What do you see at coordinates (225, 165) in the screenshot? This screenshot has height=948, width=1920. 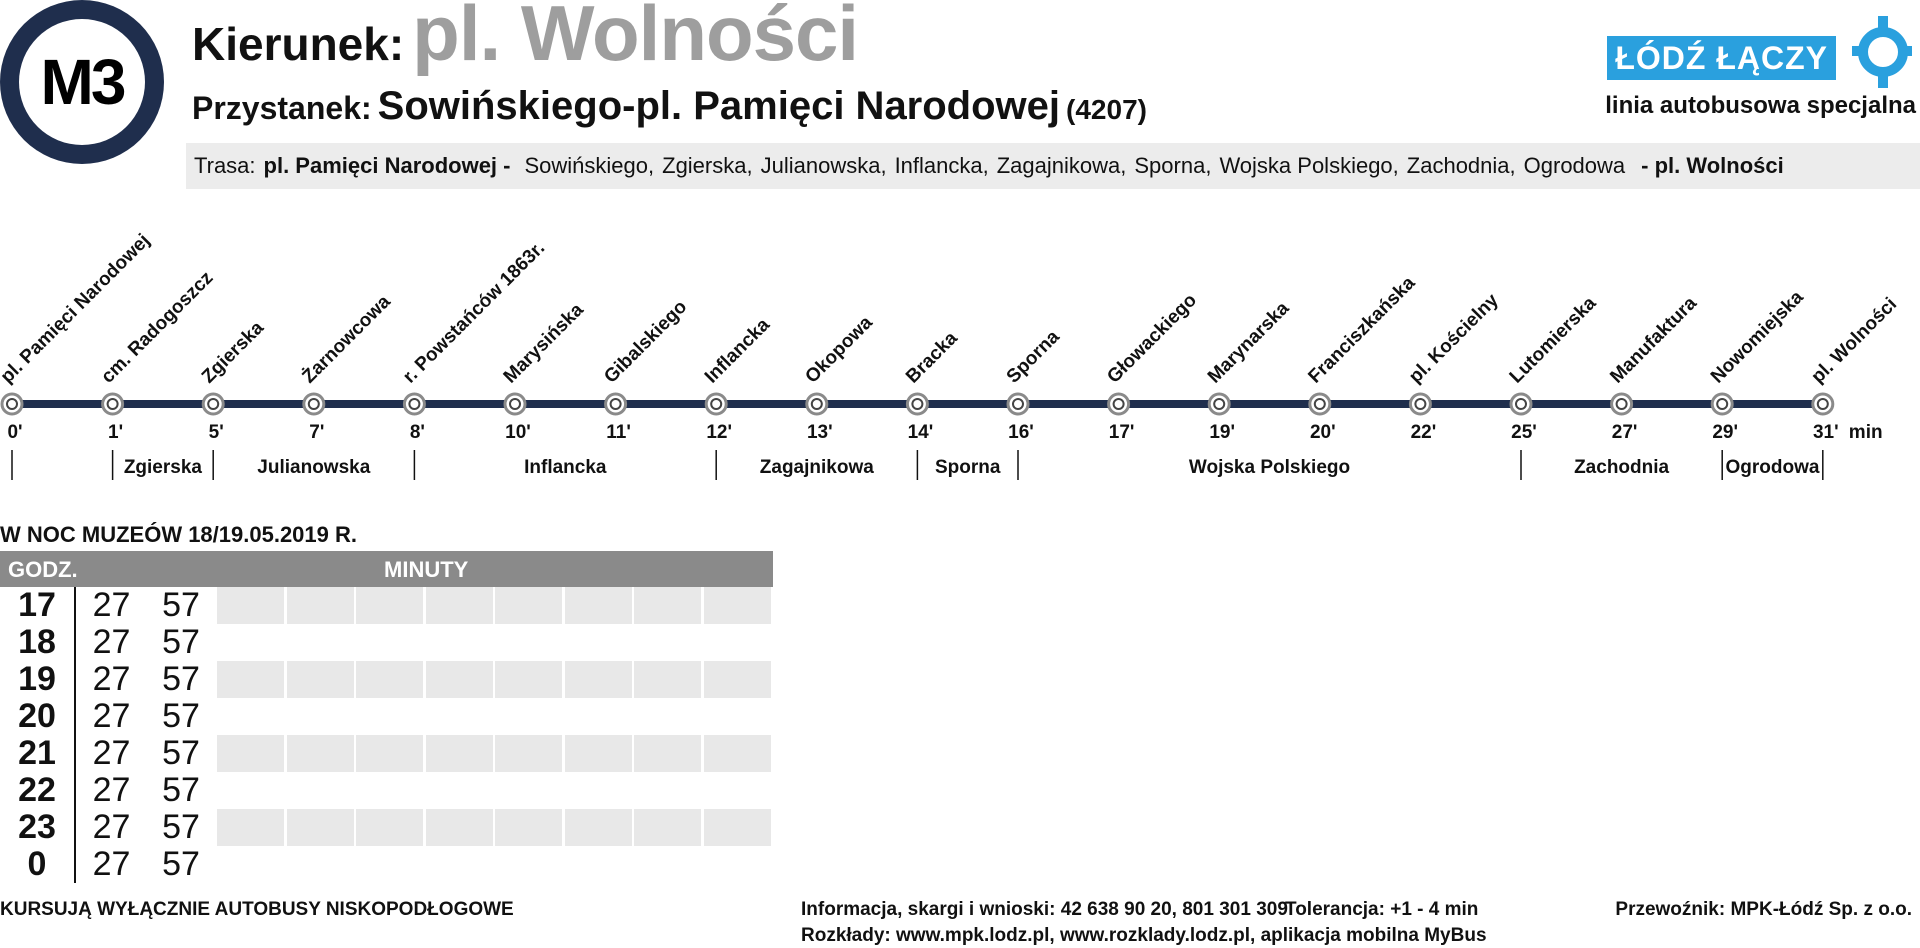 I see `route-label: Trasa:` at bounding box center [225, 165].